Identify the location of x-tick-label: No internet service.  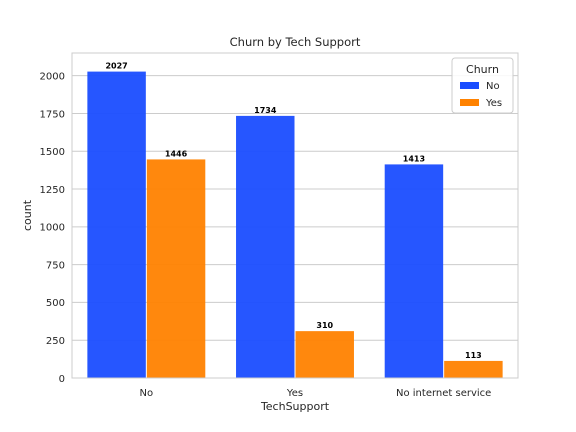
(443, 393).